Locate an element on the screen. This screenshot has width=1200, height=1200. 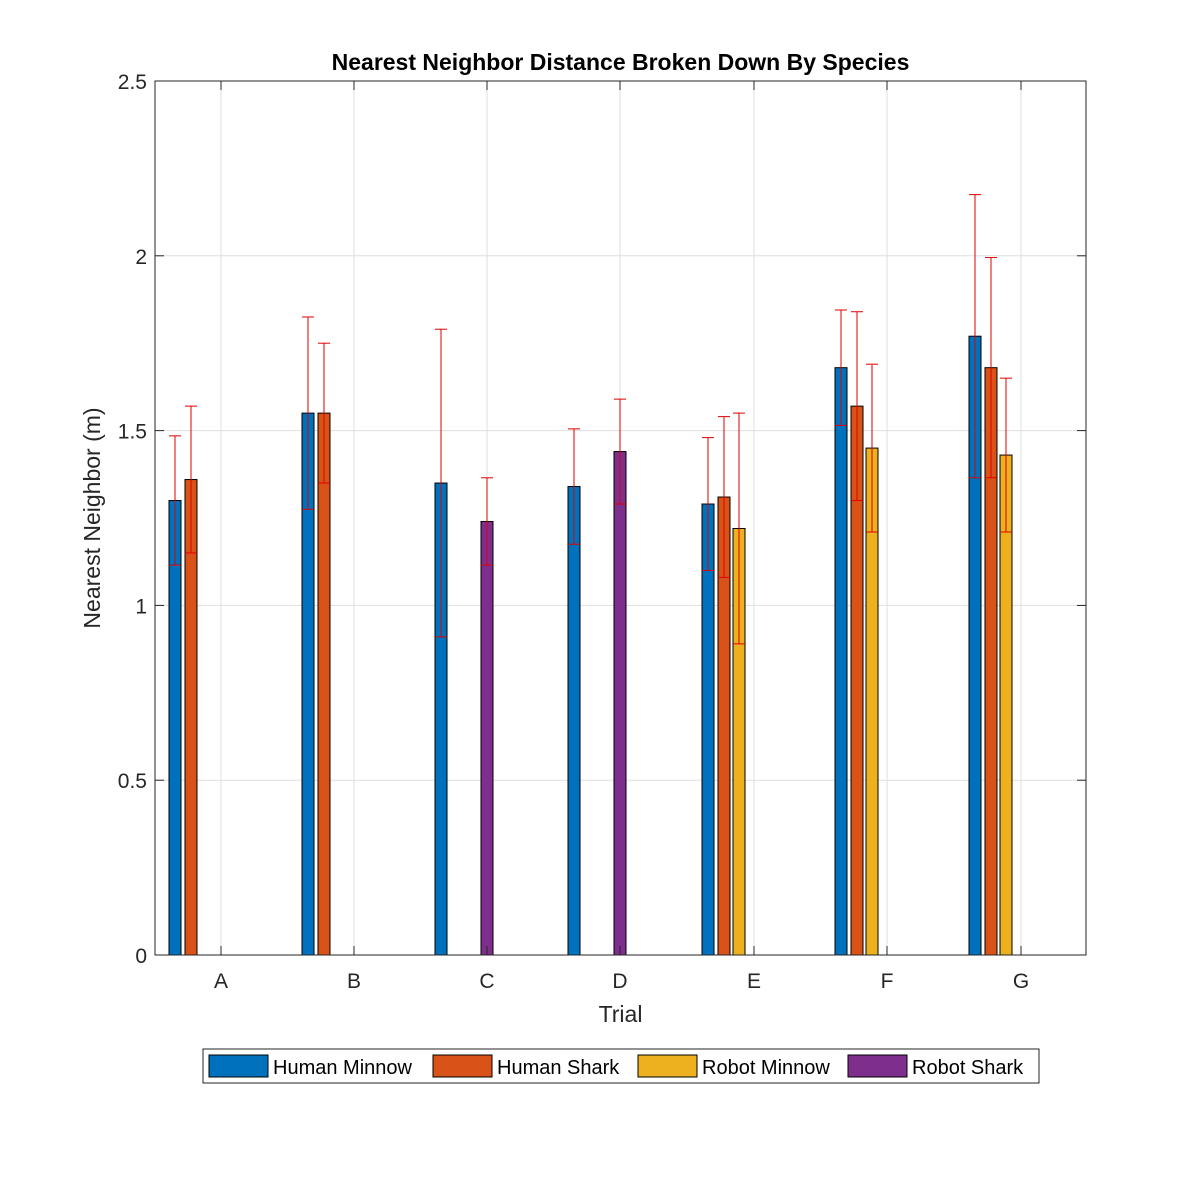
y-axis-label: Nearest Neighbor (m) is located at coordinates (92, 517).